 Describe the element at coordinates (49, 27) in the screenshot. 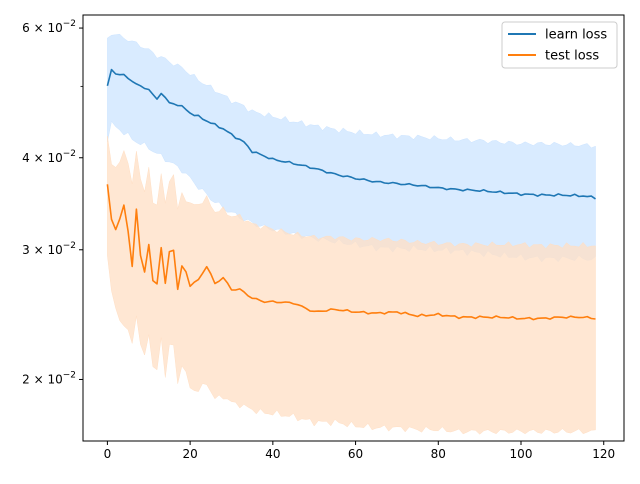

I see `y-tick-label: 6 × 10⁻²` at that location.